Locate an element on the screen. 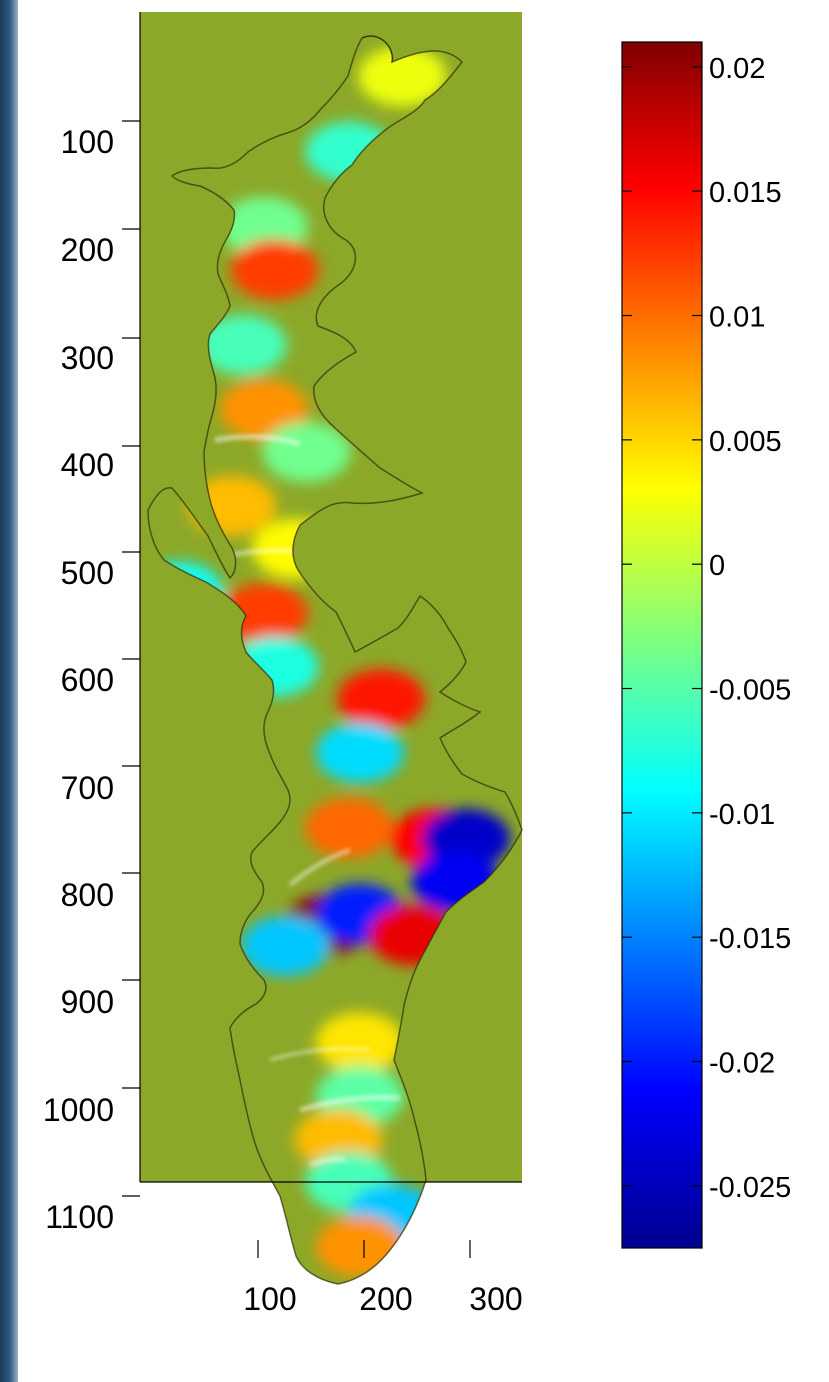 The width and height of the screenshot is (829, 1382). x-tick-label: 300 is located at coordinates (495, 1299).